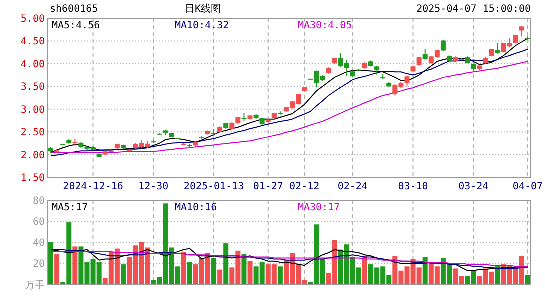  Describe the element at coordinates (93, 187) in the screenshot. I see `x-tick-label: 2024-12-16` at that location.